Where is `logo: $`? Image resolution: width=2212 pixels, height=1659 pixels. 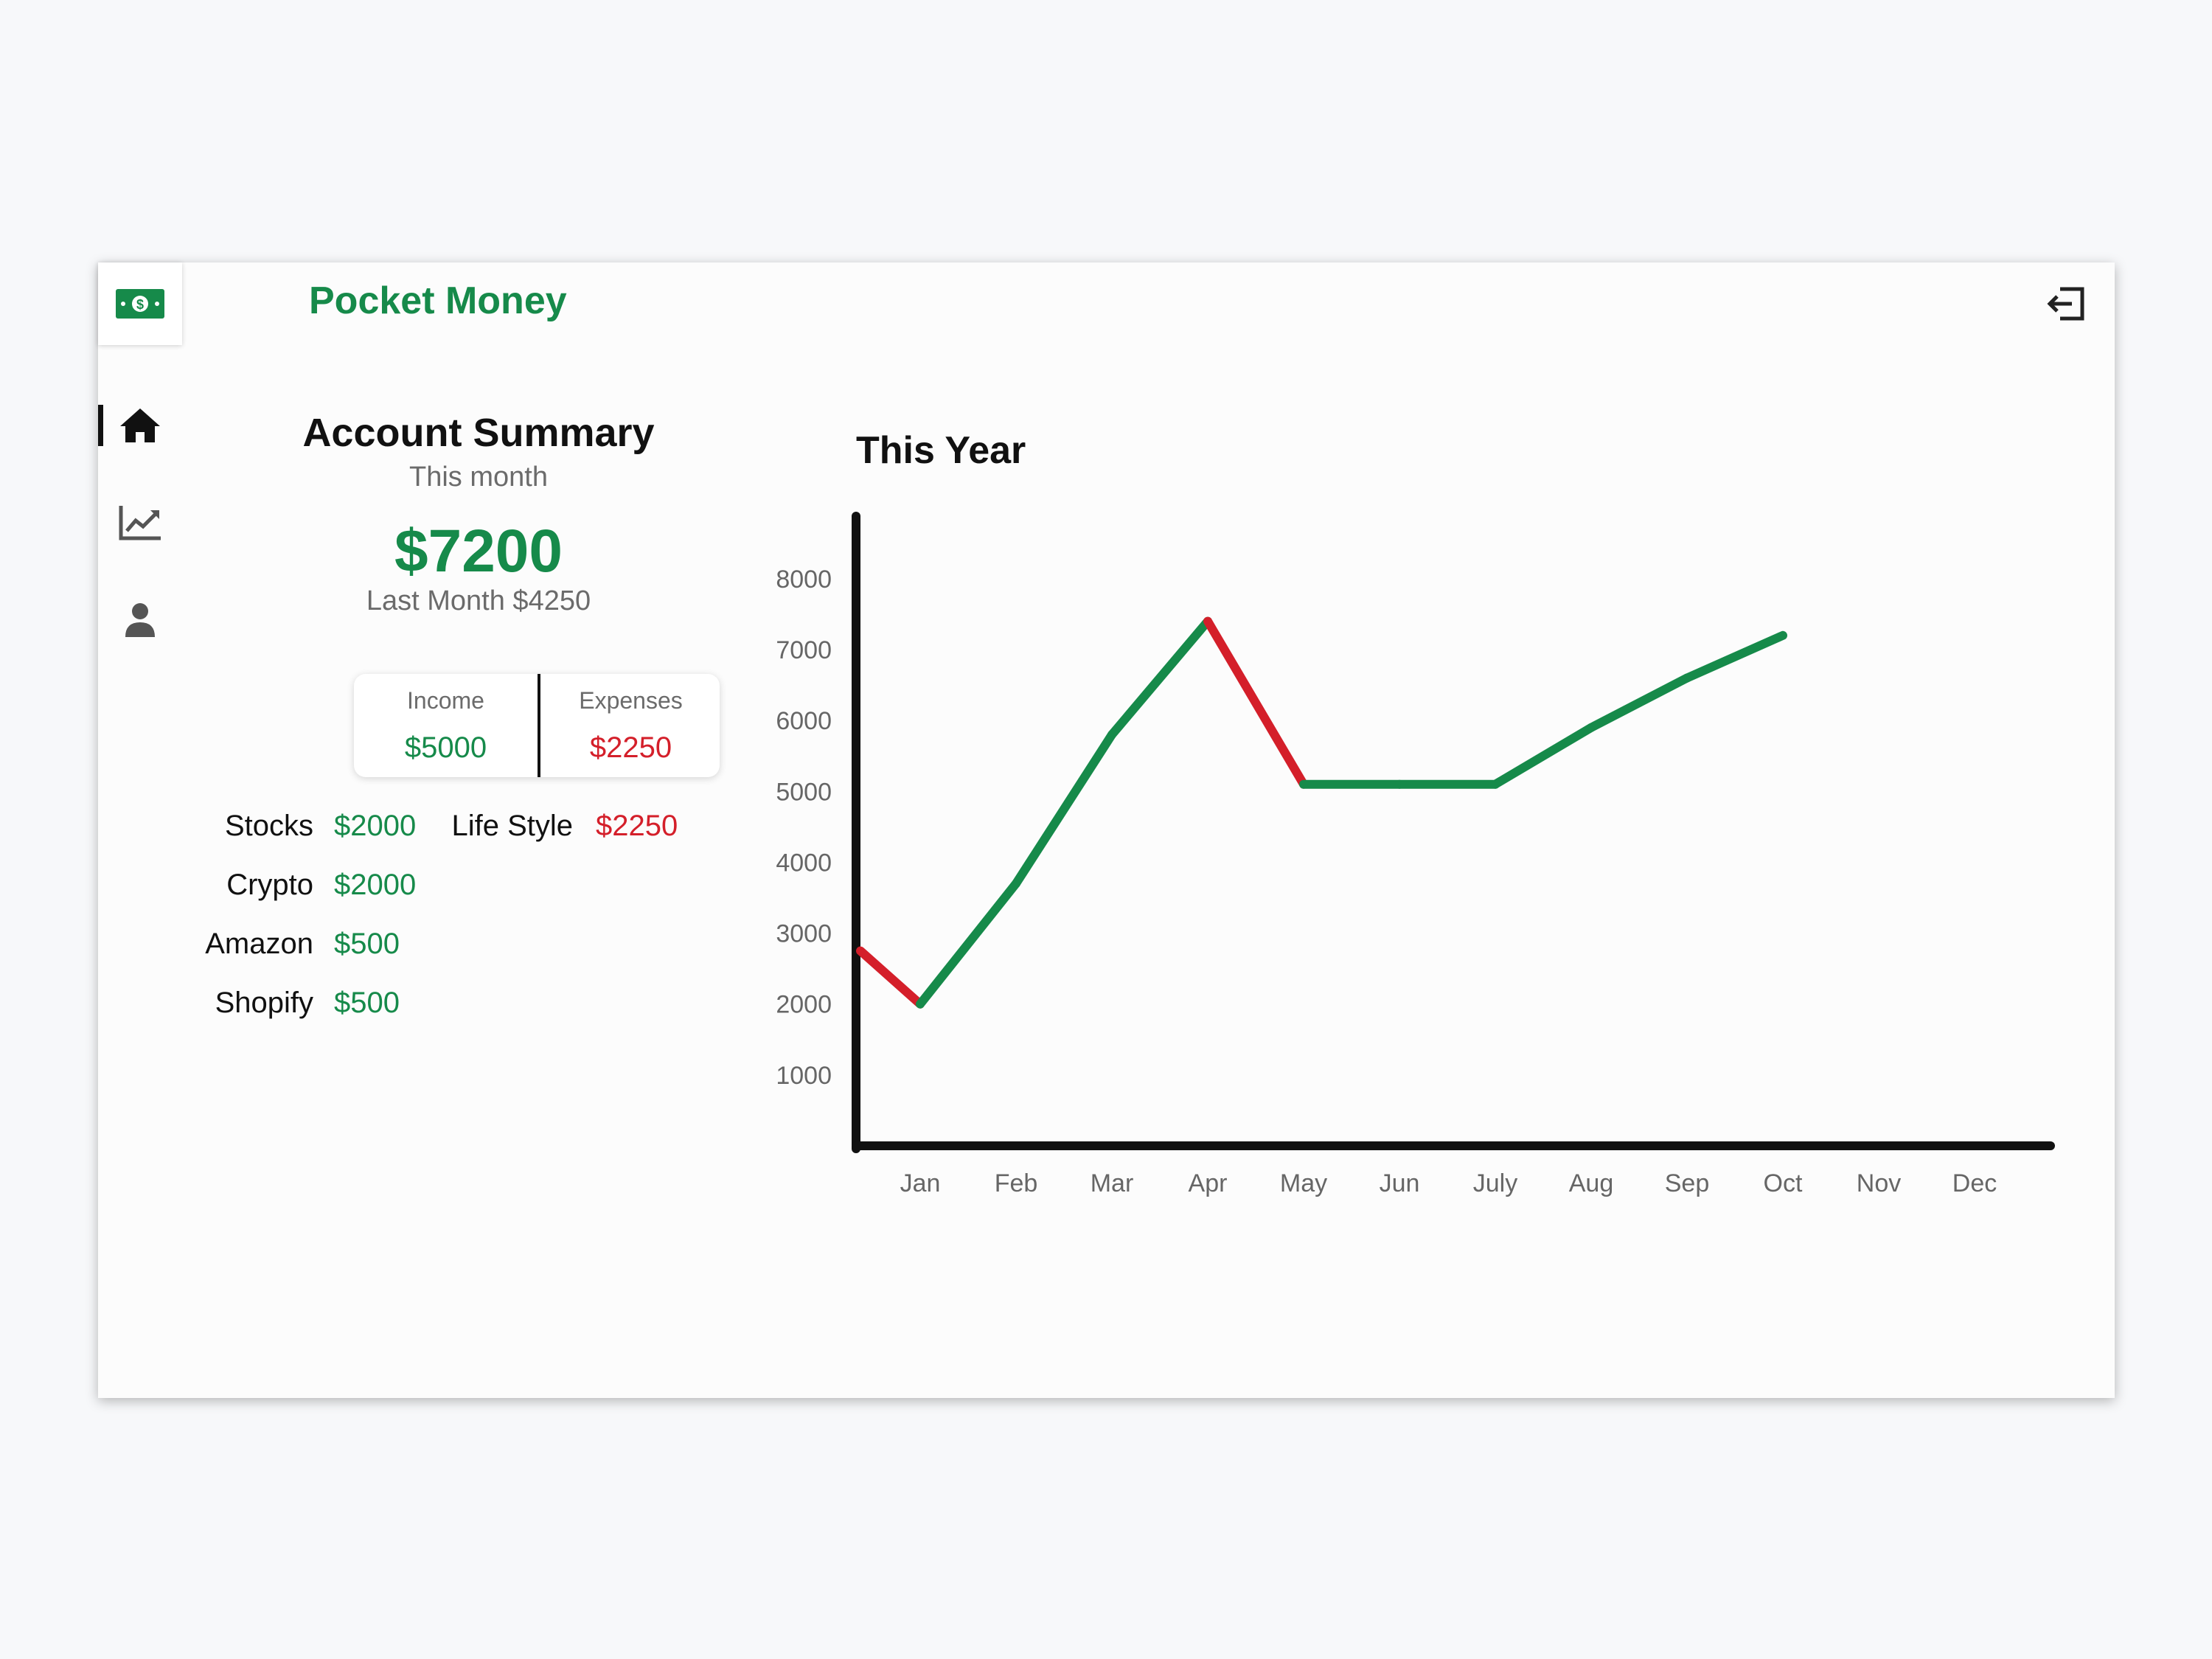 logo: $ is located at coordinates (140, 303).